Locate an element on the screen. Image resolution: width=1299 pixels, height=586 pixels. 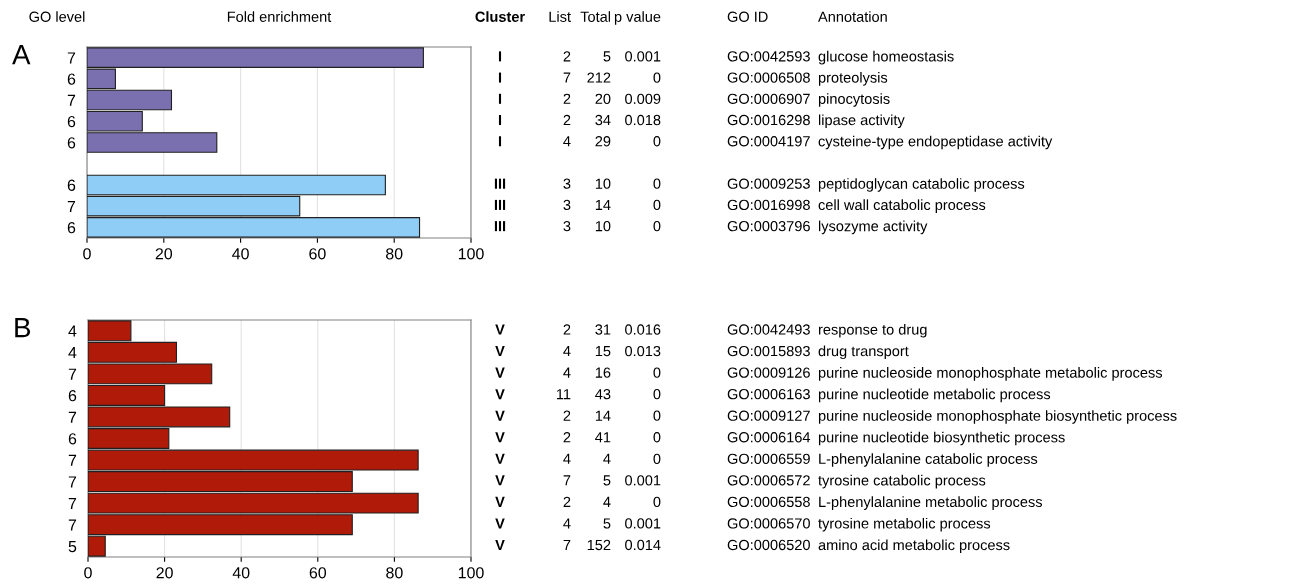
text: 212 is located at coordinates (599, 77).